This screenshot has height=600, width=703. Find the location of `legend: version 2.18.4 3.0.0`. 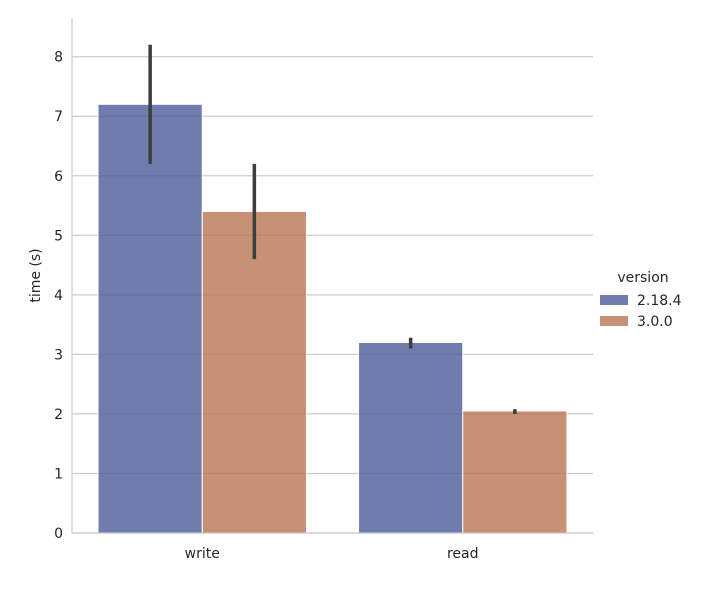

legend: version 2.18.4 3.0.0 is located at coordinates (641, 300).